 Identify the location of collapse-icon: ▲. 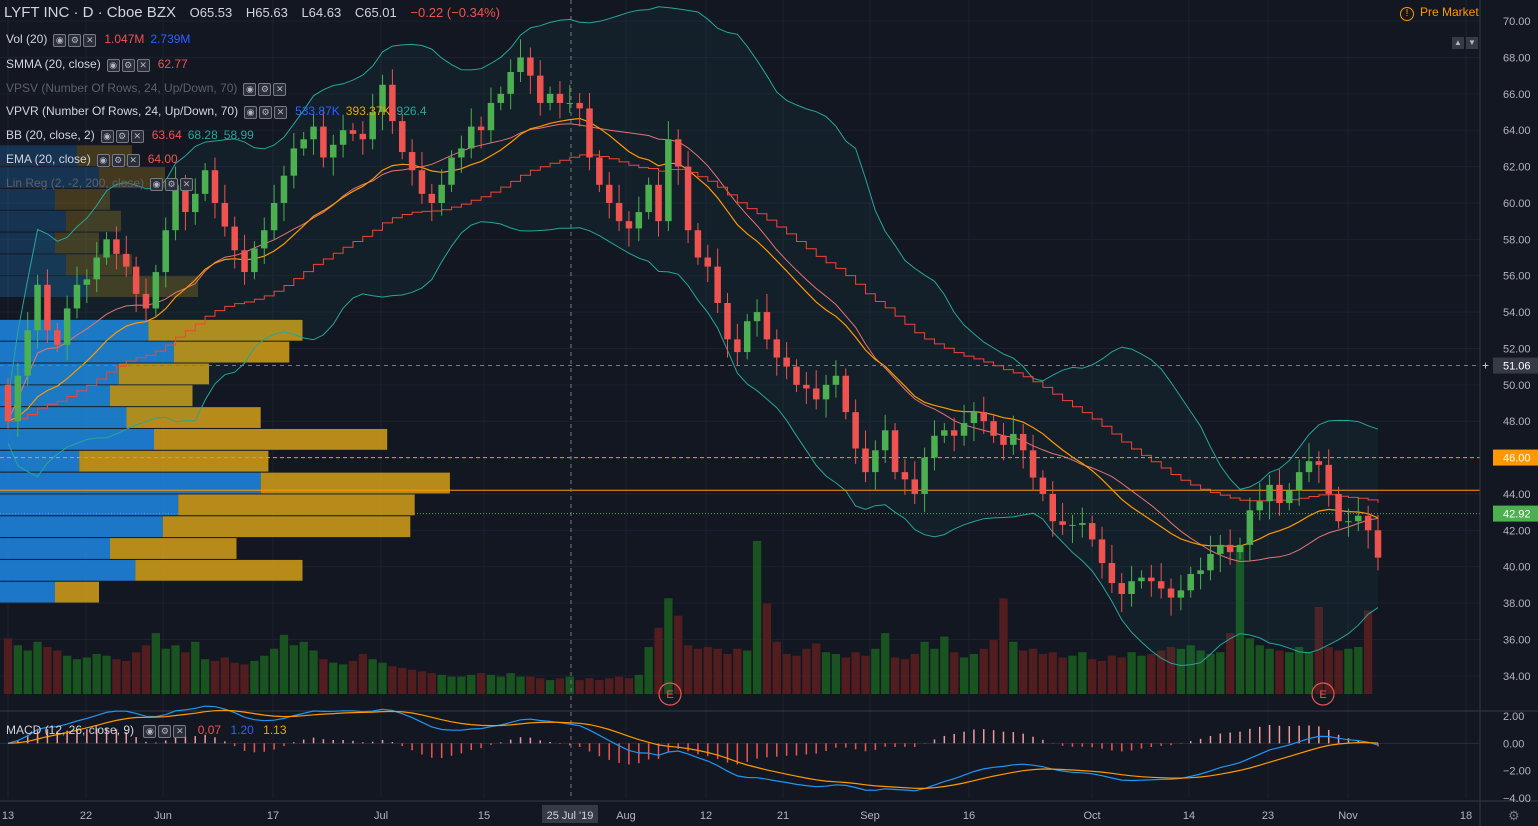
(1458, 43).